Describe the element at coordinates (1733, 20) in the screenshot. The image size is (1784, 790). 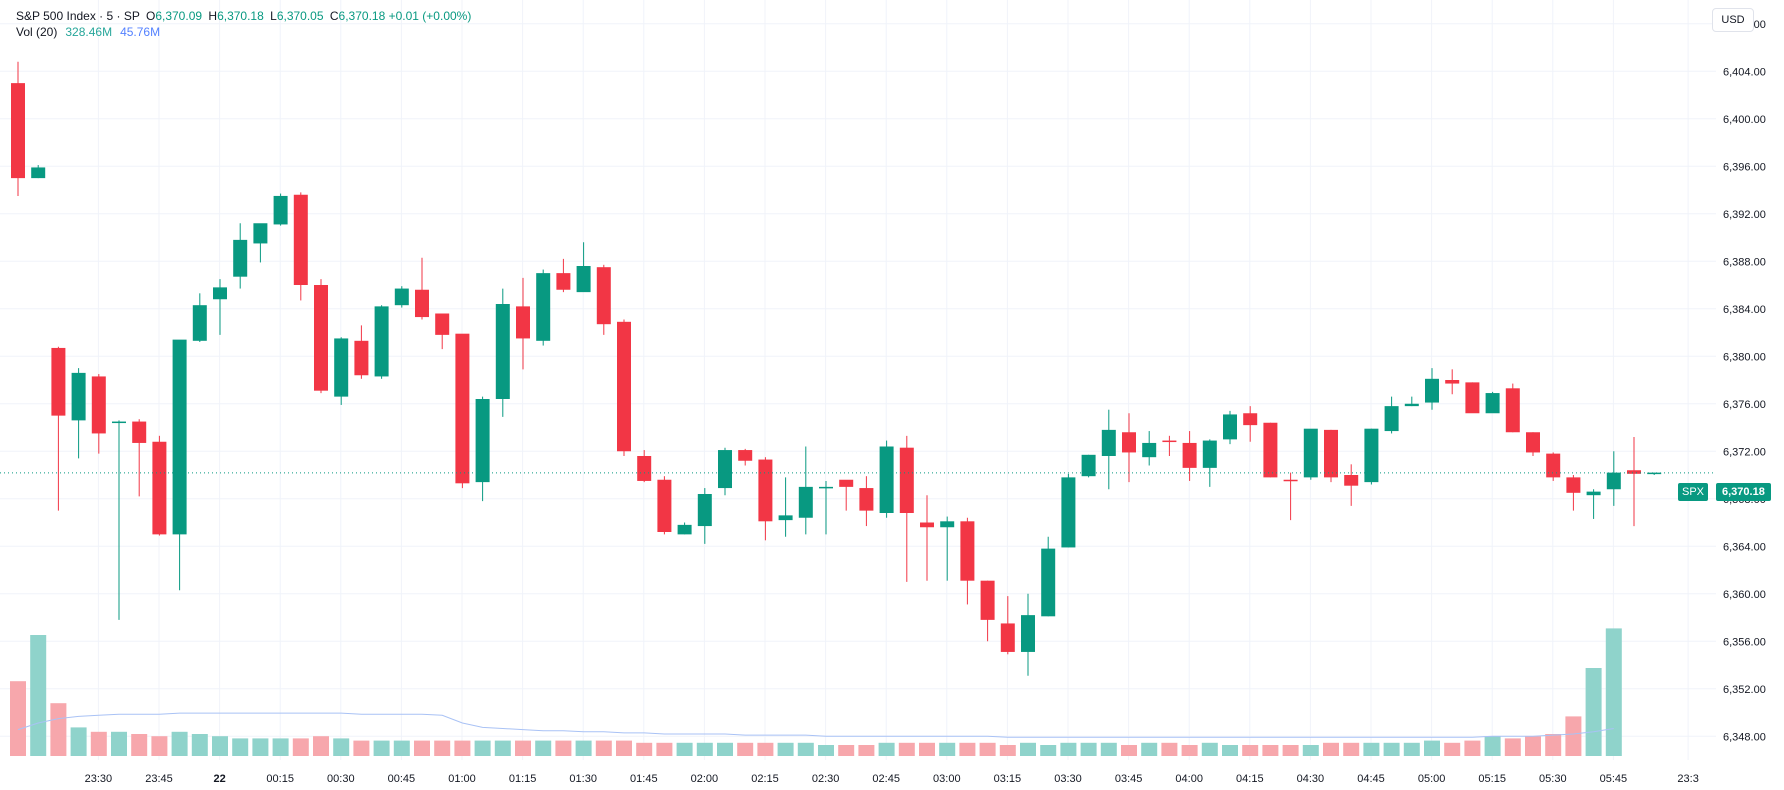
I see `currency-button: USD` at that location.